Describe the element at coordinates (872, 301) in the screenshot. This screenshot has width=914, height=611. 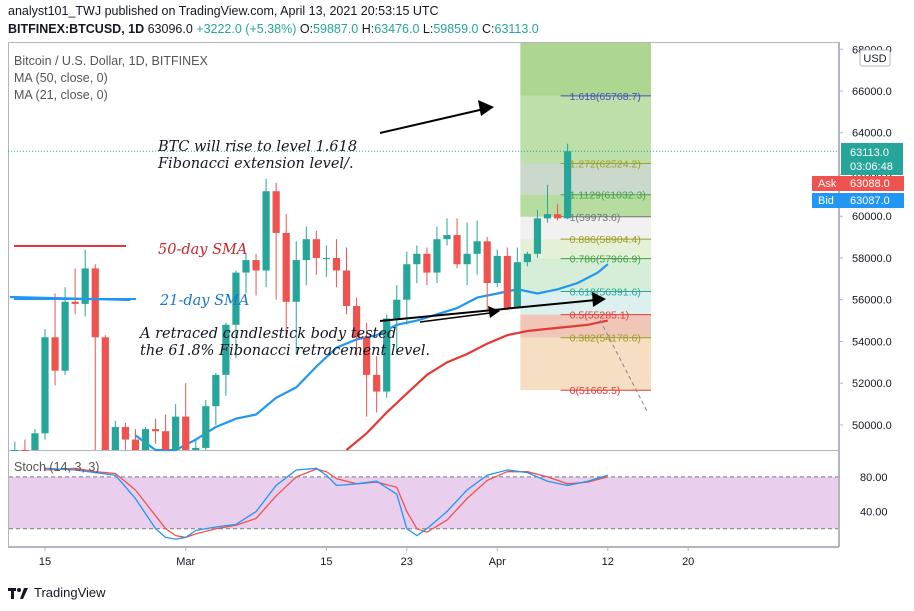
I see `price-tick-label: 56000.0` at that location.